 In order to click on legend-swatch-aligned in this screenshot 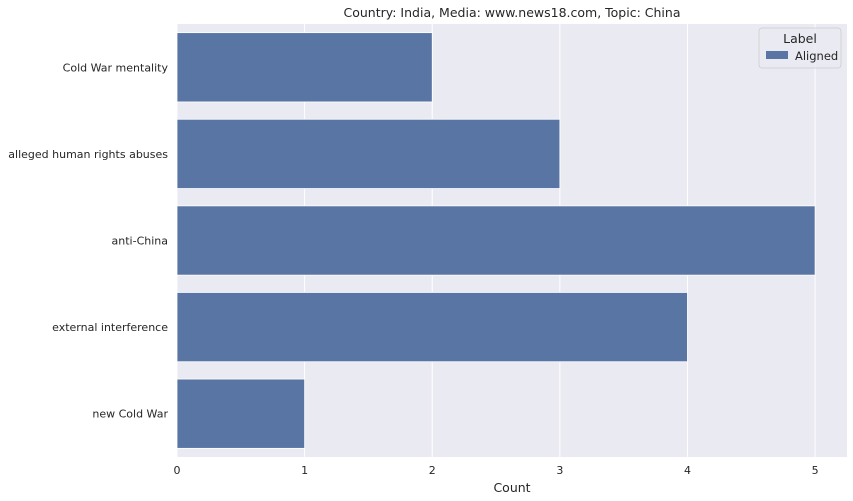, I will do `click(777, 55)`.